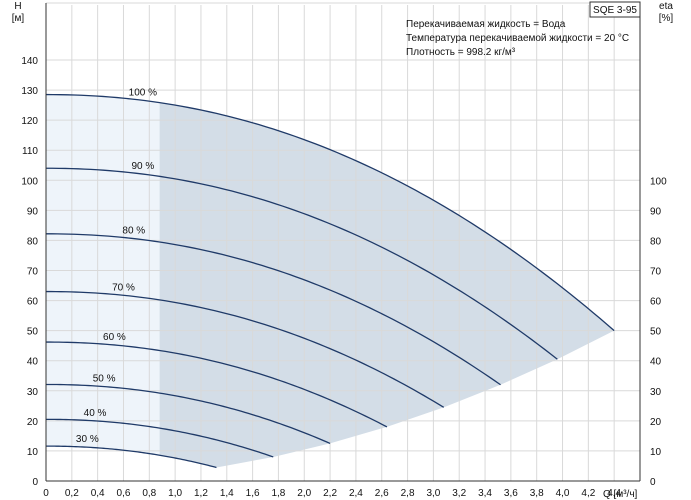  Describe the element at coordinates (666, 6) in the screenshot. I see `right-axis-title-symbol: eta` at that location.